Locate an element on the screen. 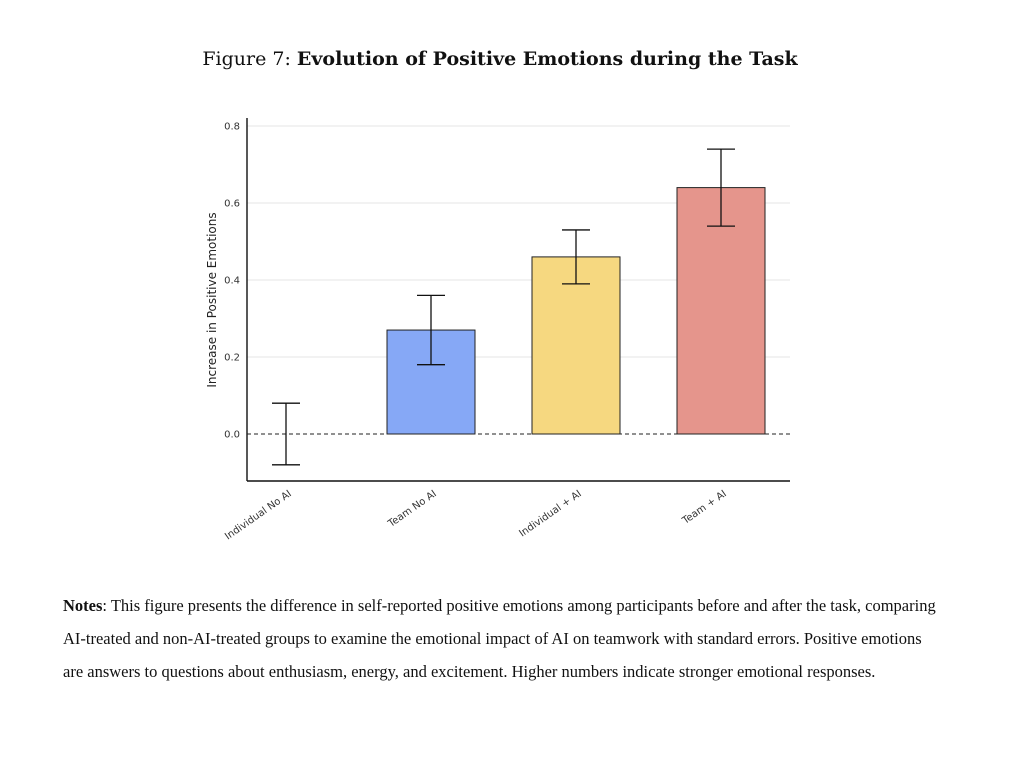 Image resolution: width=1022 pixels, height=757 pixels. y-tick-label: 0.2 is located at coordinates (232, 358).